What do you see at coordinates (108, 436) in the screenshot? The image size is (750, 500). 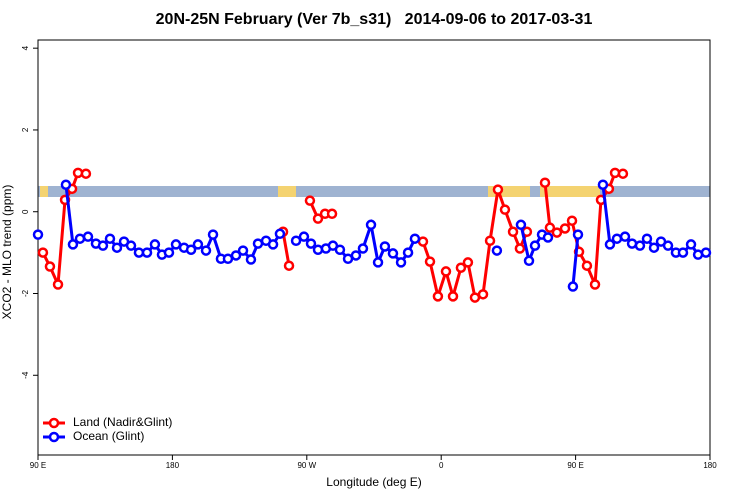 I see `legend-label: Ocean (Glint)` at bounding box center [108, 436].